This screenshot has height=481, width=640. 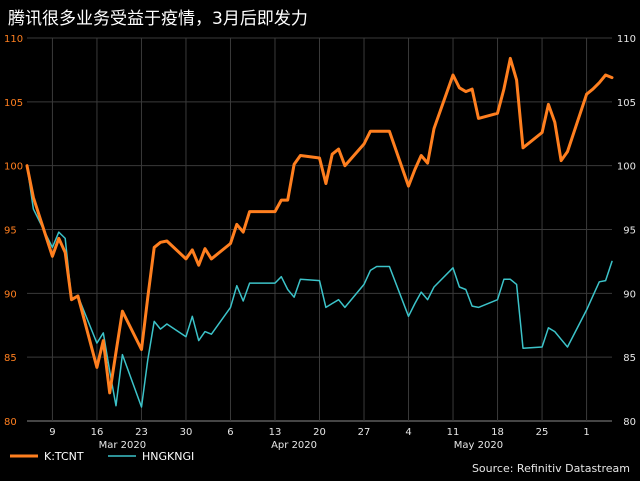 I want to click on x-tick-label: 23, so click(x=141, y=432).